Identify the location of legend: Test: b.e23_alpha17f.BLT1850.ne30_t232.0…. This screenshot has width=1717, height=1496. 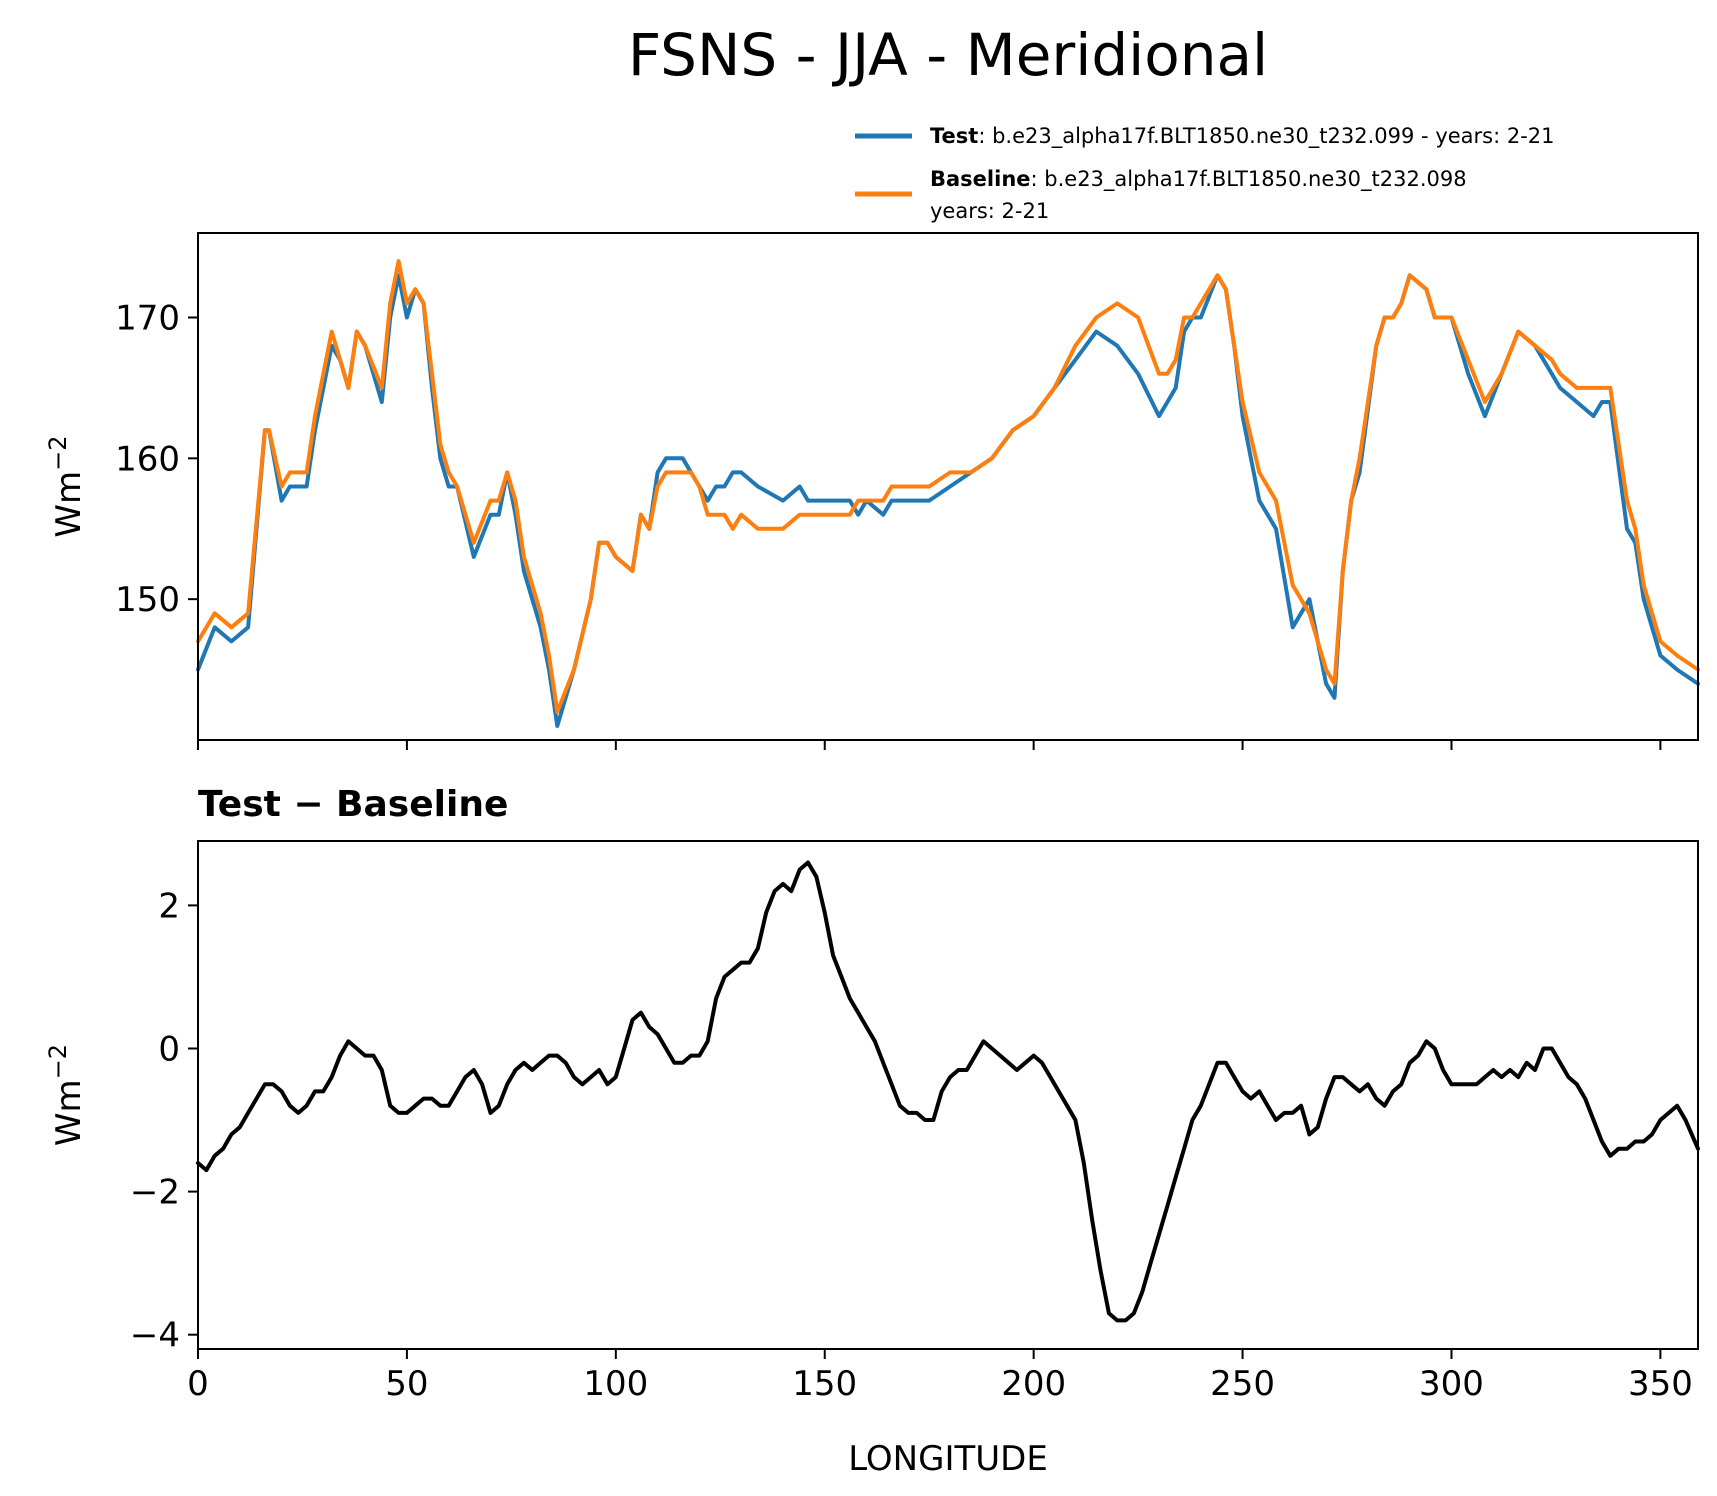
(1205, 173).